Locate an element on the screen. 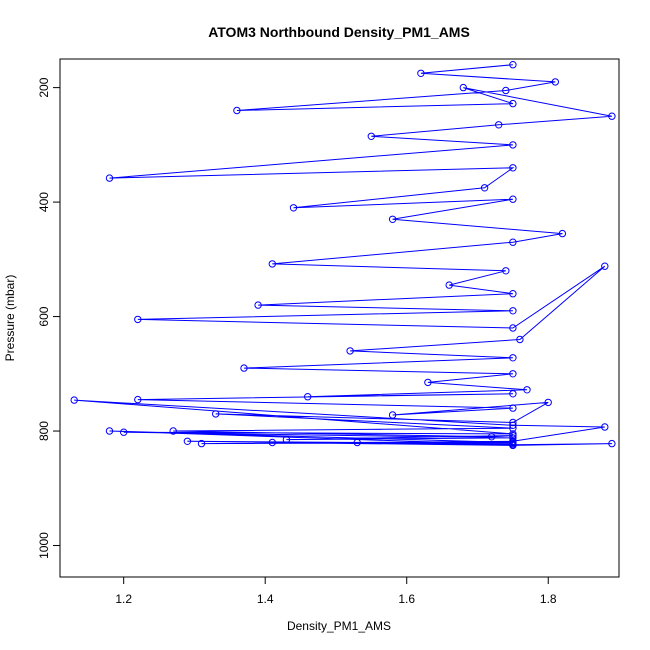 The height and width of the screenshot is (650, 650). y-tick-label: 400 is located at coordinates (44, 202).